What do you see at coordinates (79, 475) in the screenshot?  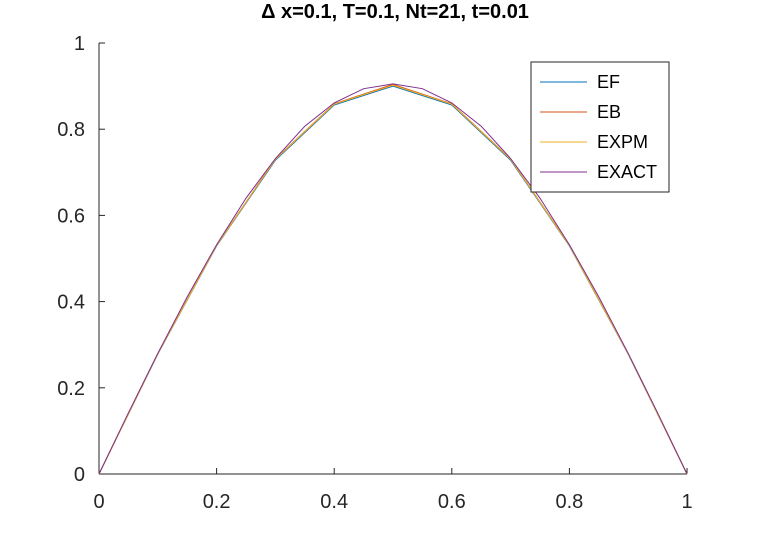 I see `y-tick-label: 0` at bounding box center [79, 475].